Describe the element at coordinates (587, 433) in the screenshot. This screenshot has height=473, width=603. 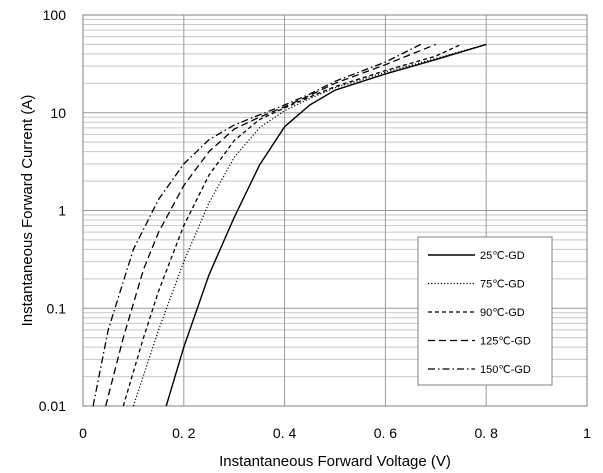
I see `x-tick-label: 1` at that location.